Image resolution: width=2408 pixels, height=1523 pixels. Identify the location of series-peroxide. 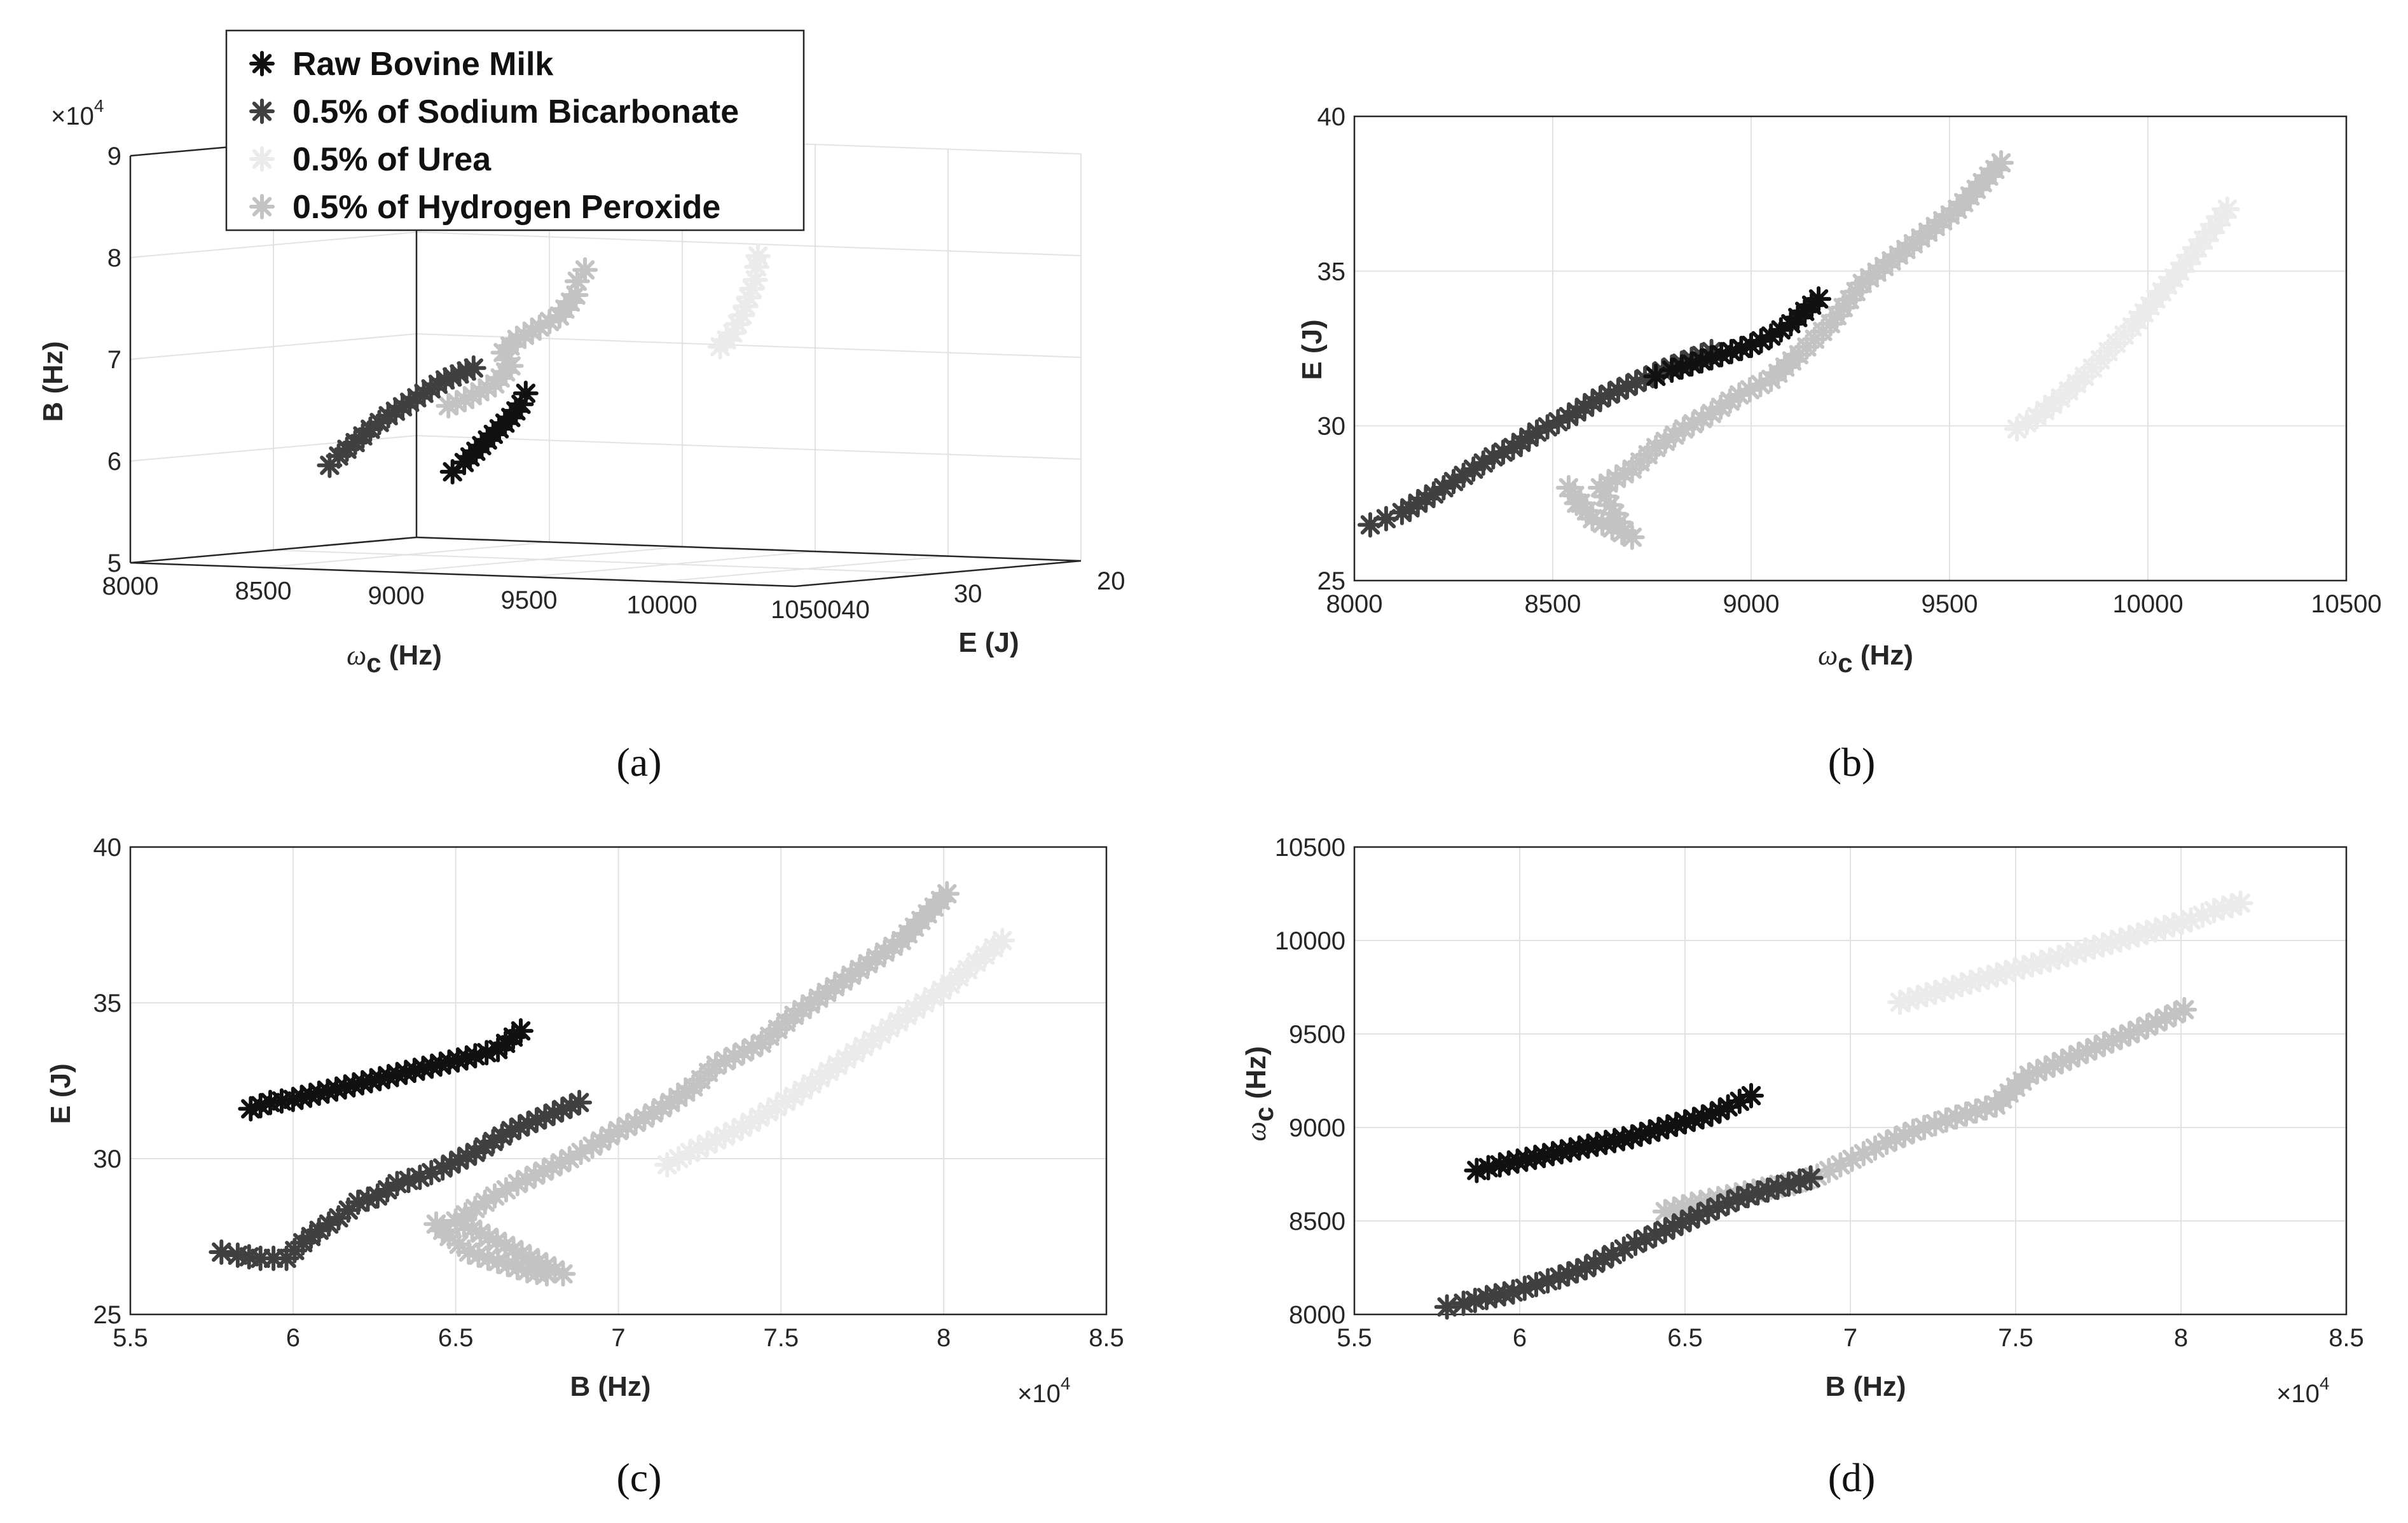
(691, 1084).